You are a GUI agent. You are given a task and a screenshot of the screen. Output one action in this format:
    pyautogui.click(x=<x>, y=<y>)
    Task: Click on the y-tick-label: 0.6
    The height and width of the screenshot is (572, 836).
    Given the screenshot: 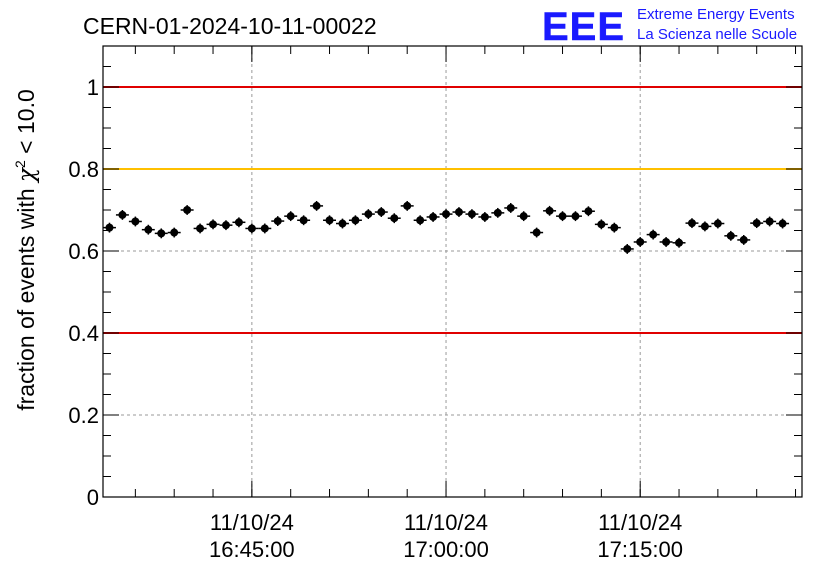 What is the action you would take?
    pyautogui.click(x=83, y=251)
    